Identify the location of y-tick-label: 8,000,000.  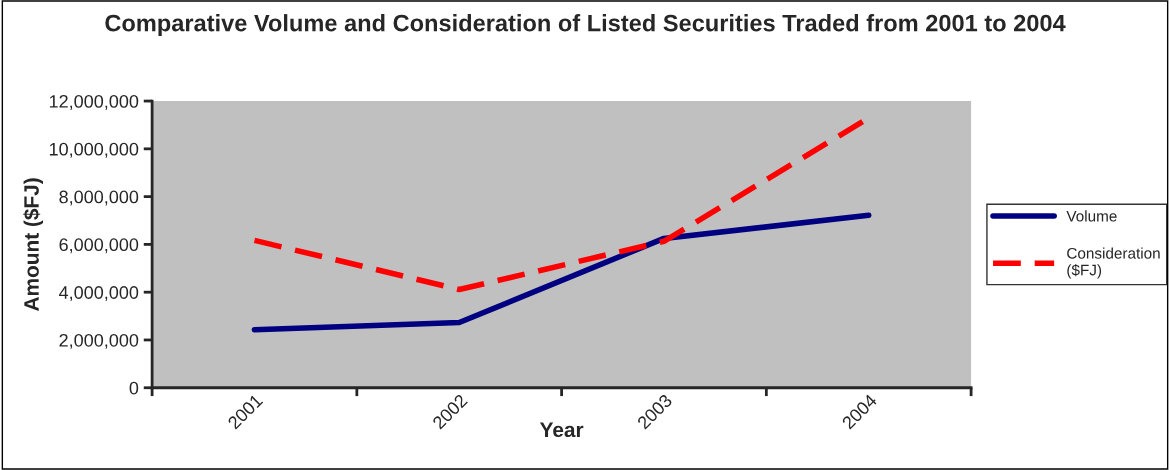
(99, 198).